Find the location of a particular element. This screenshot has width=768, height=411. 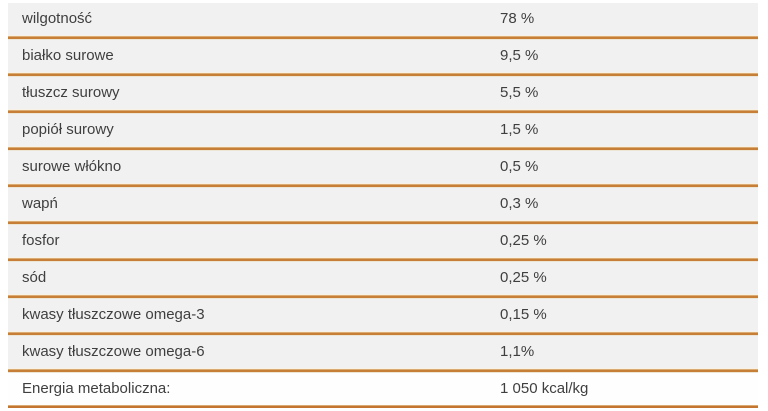

nutrient-value: 0,15 % is located at coordinates (523, 314).